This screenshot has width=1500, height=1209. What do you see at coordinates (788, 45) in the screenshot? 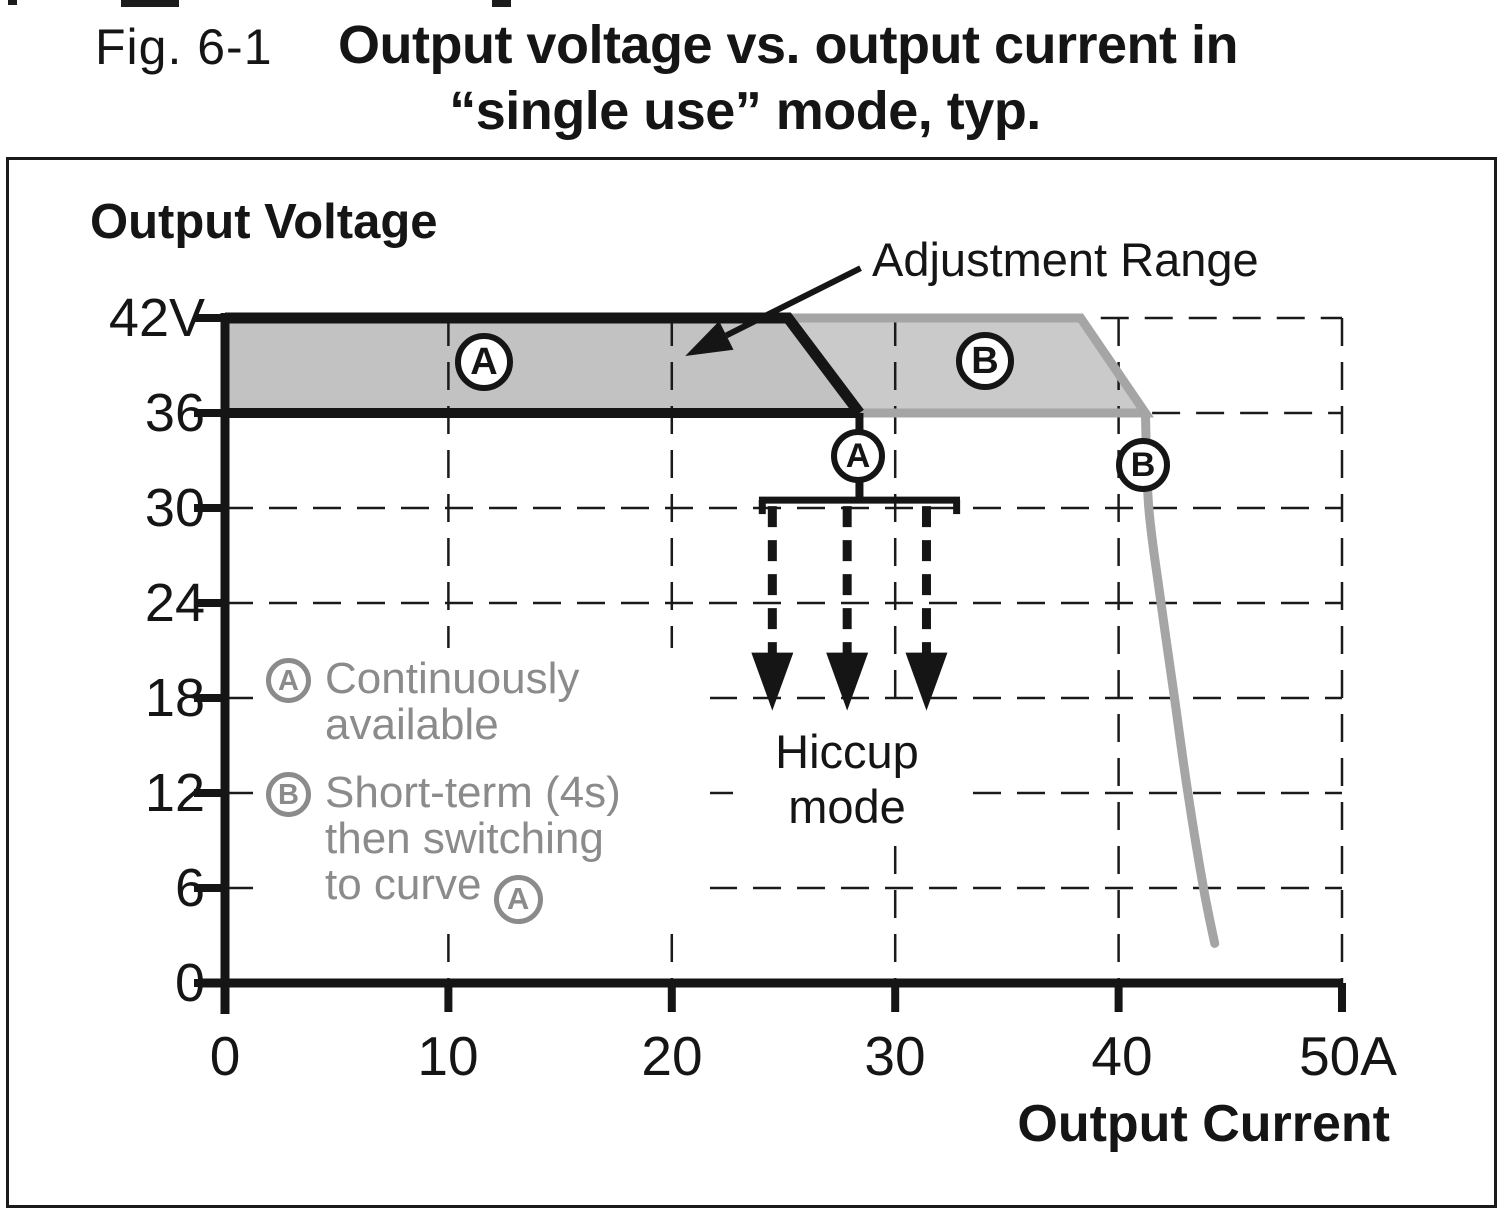
I see `figure-title-line1: Output voltage vs. output current in` at bounding box center [788, 45].